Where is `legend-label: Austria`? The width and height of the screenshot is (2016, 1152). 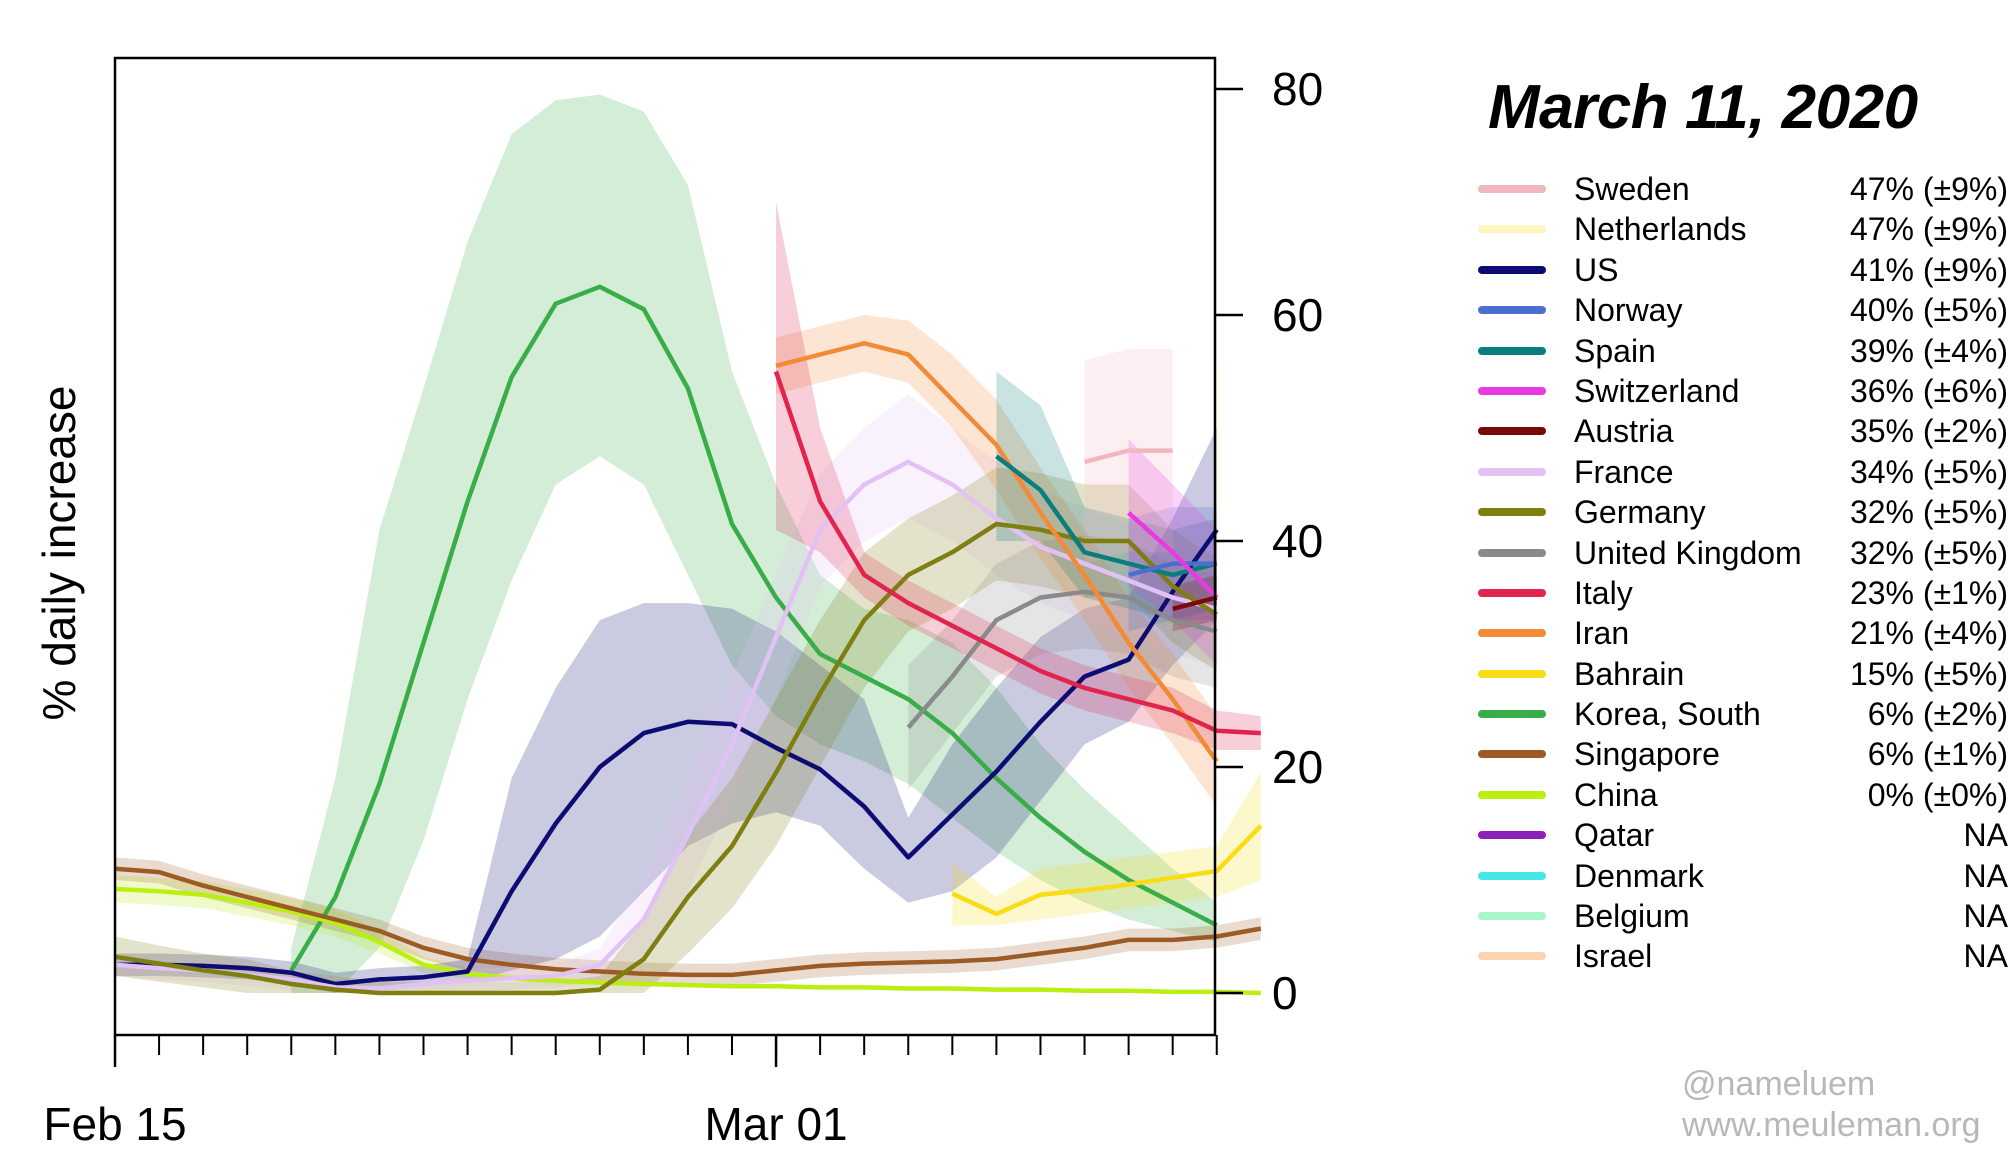 legend-label: Austria is located at coordinates (1624, 431).